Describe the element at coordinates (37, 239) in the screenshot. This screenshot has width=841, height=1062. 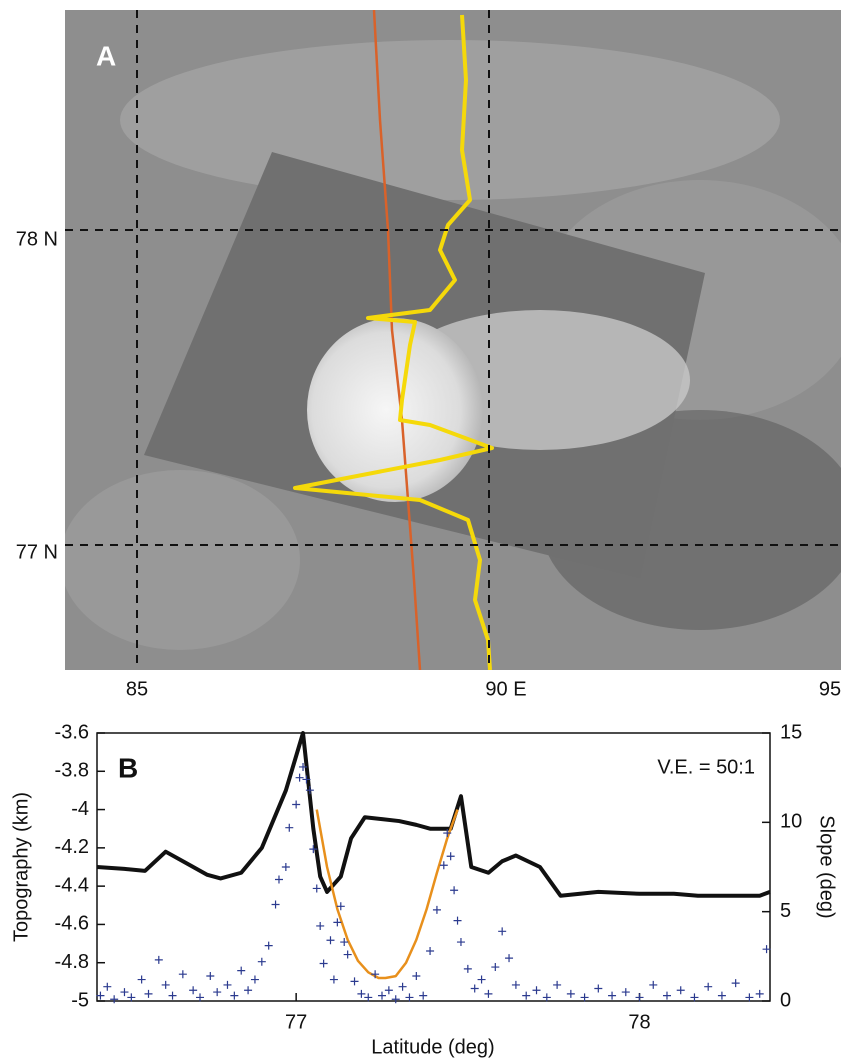
I see `lat-label: 78 N` at that location.